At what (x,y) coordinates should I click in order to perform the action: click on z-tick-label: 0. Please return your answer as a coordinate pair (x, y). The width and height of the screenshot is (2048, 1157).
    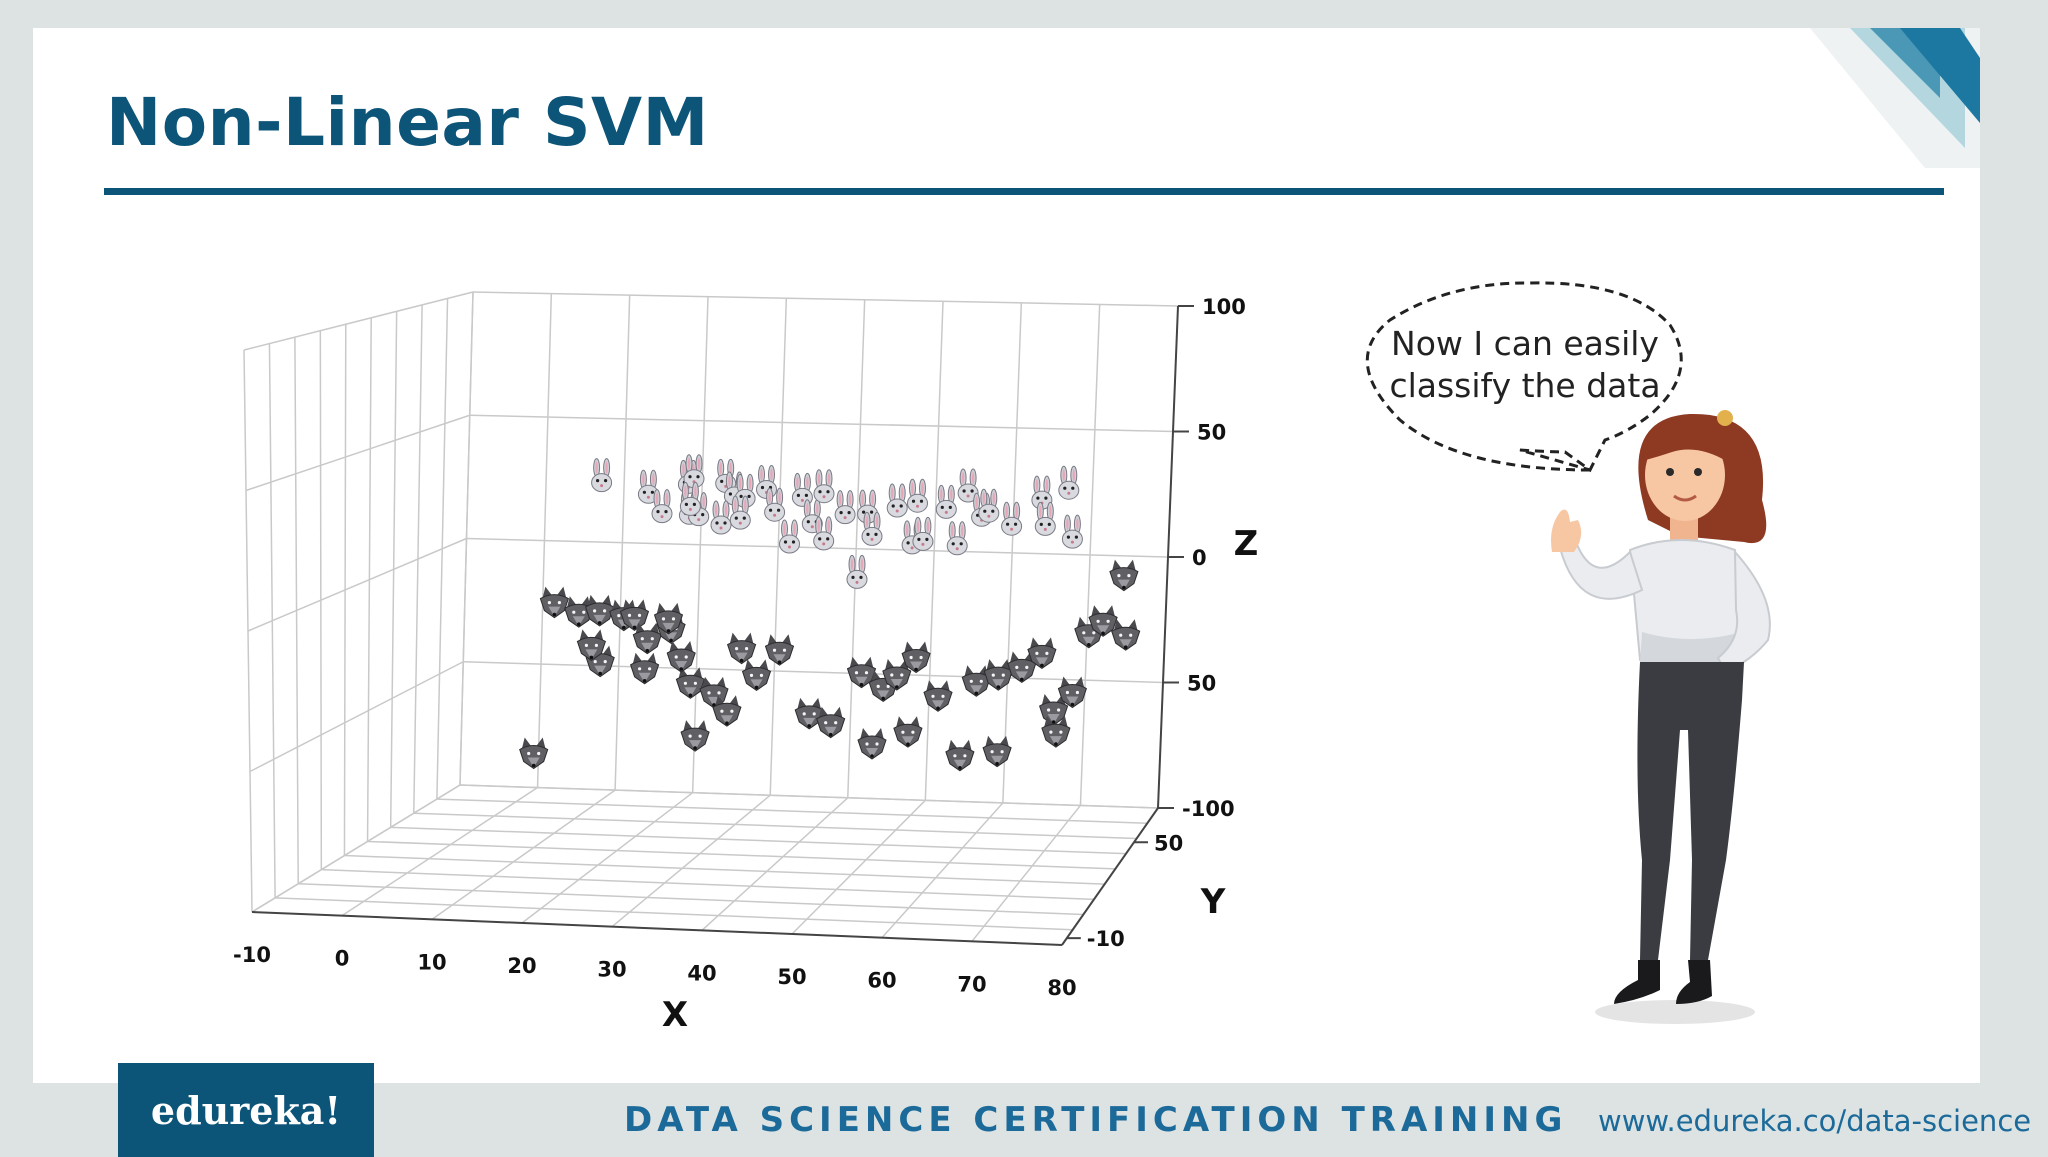
    Looking at the image, I should click on (1199, 558).